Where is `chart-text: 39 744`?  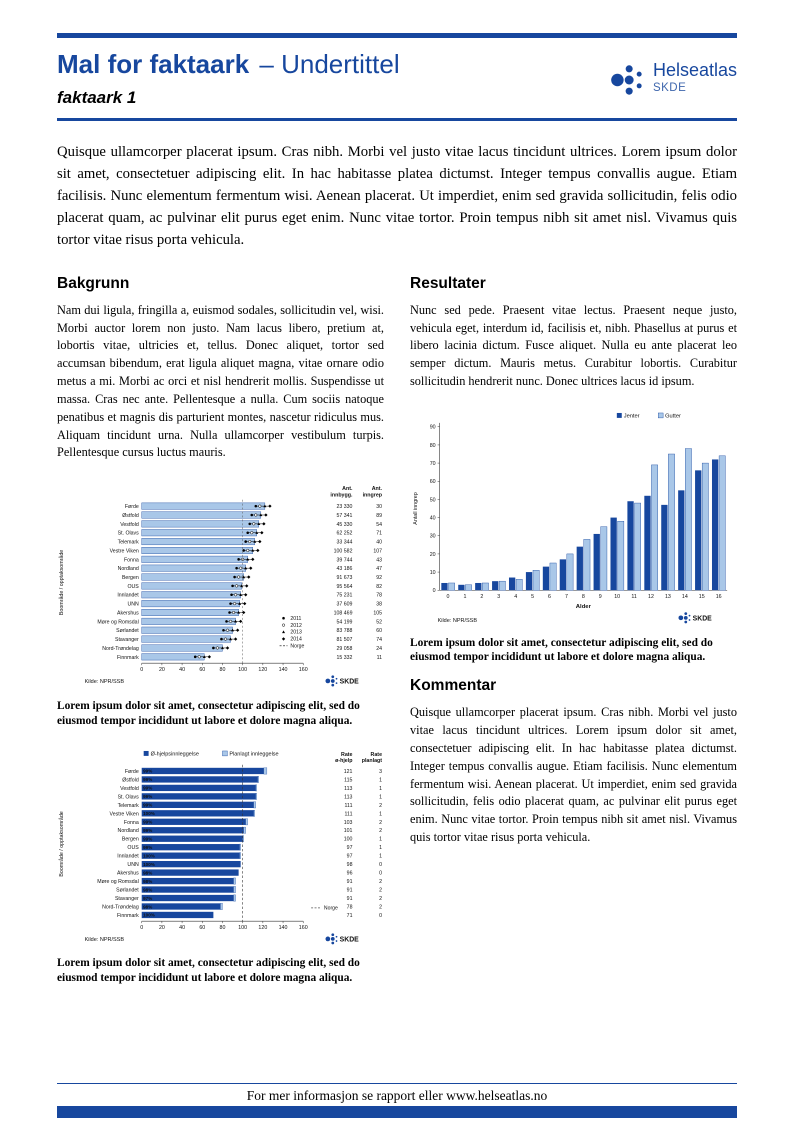
chart-text: 39 744 is located at coordinates (345, 561).